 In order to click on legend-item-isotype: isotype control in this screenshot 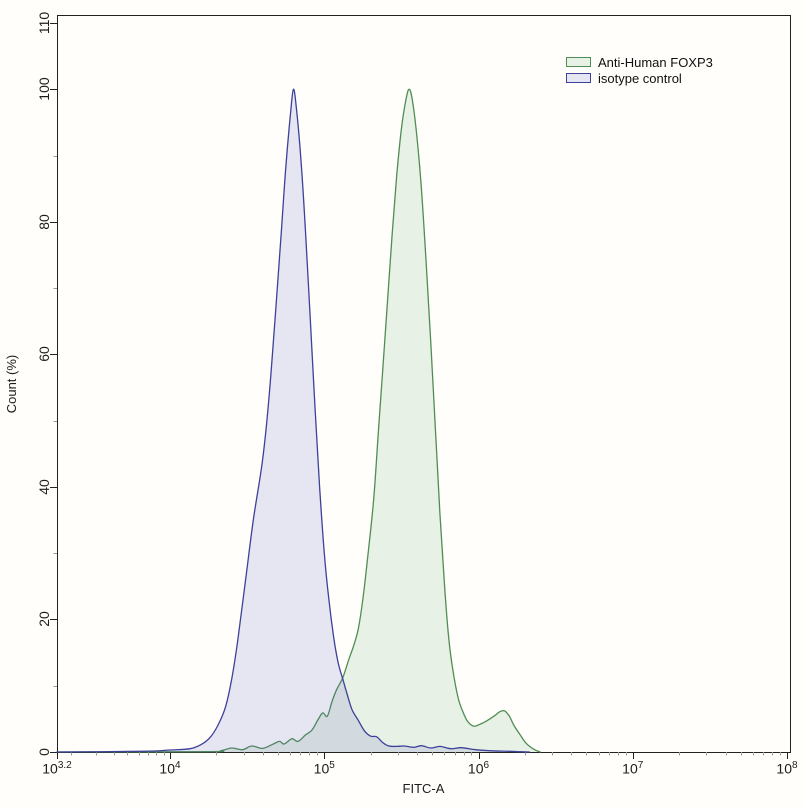, I will do `click(639, 78)`.